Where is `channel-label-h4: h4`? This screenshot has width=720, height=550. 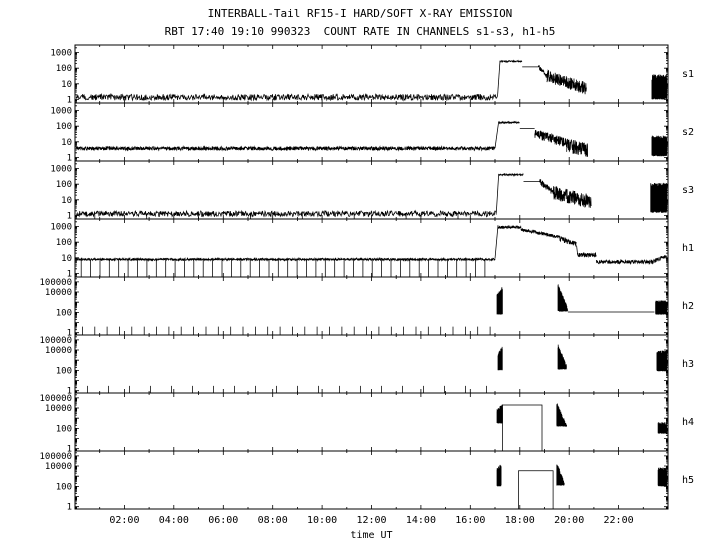
channel-label-h4: h4 is located at coordinates (688, 422).